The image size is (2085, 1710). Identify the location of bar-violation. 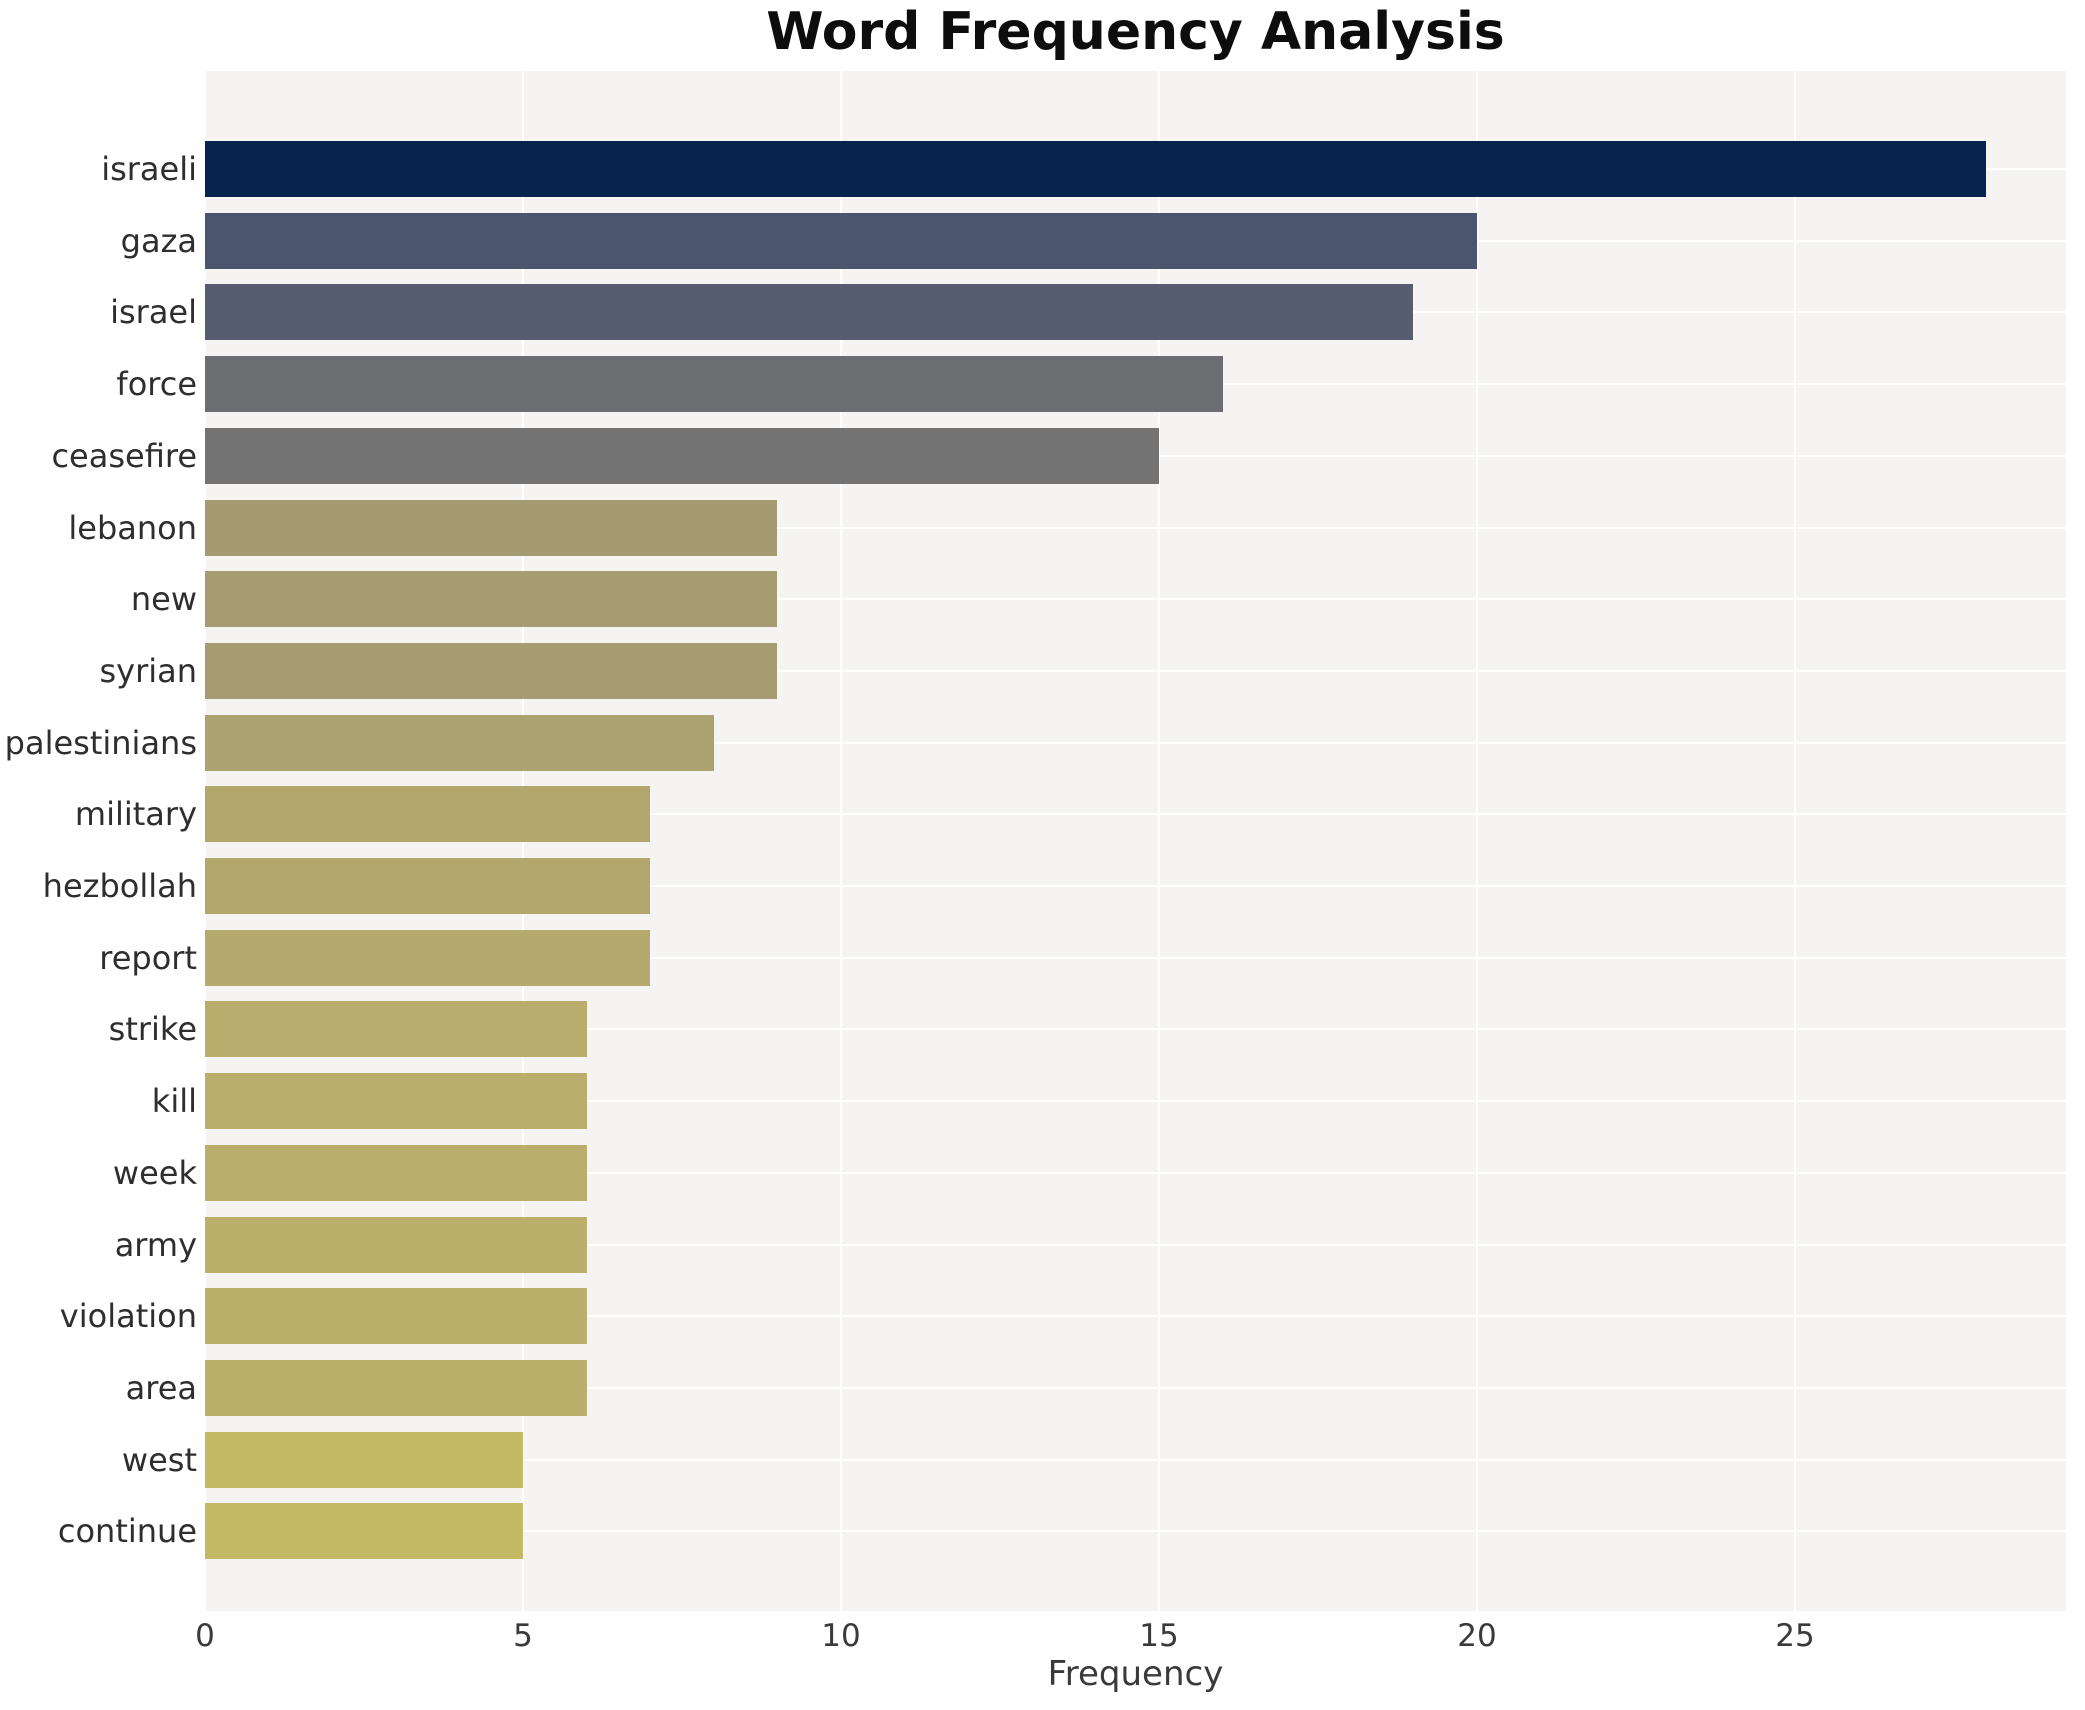
(396, 1316).